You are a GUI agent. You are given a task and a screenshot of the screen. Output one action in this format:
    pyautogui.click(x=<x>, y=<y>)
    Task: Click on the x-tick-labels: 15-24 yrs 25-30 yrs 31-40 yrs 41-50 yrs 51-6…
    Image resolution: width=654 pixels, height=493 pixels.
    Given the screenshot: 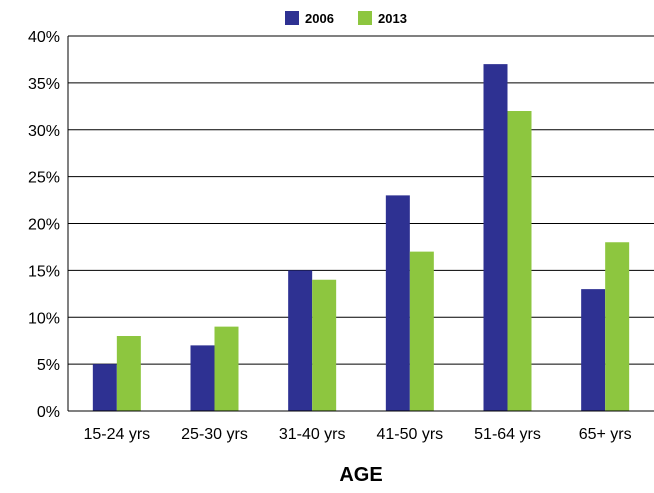 What is the action you would take?
    pyautogui.click(x=357, y=434)
    